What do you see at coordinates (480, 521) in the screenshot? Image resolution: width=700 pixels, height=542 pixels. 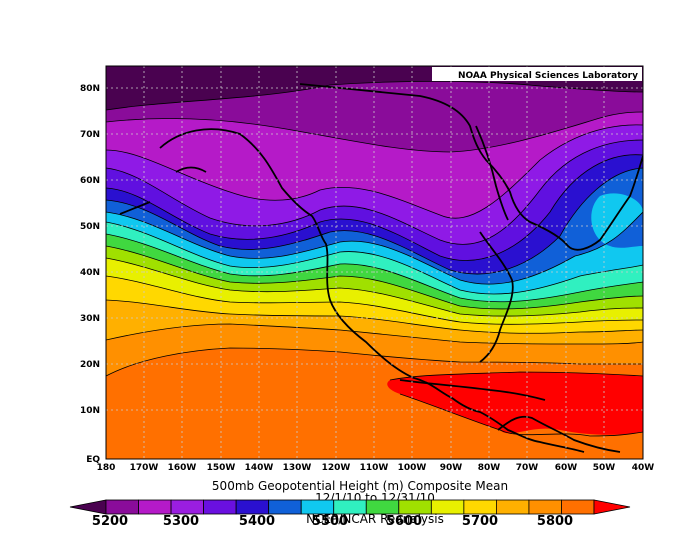 I see `colorbar-label-5700: 5700` at bounding box center [480, 521].